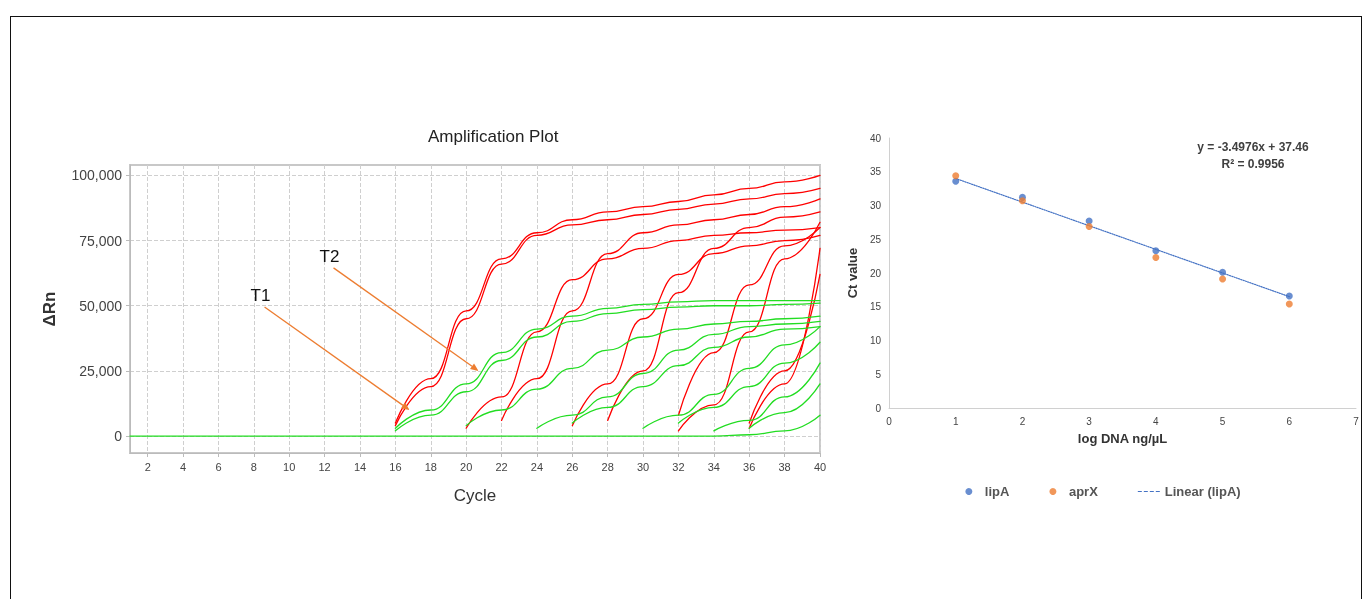 The image size is (1365, 599). Describe the element at coordinates (955, 421) in the screenshot. I see `x-tick-label: 1` at that location.